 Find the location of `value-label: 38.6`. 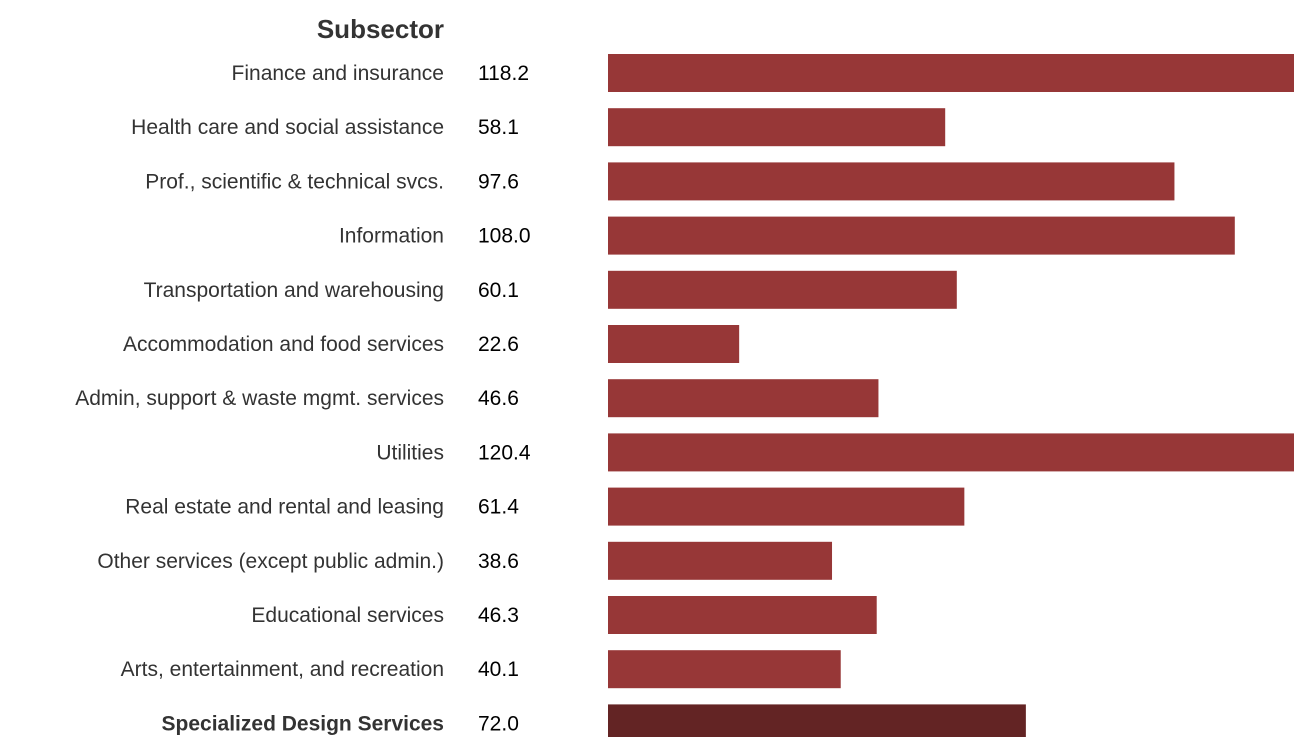

value-label: 38.6 is located at coordinates (498, 561).